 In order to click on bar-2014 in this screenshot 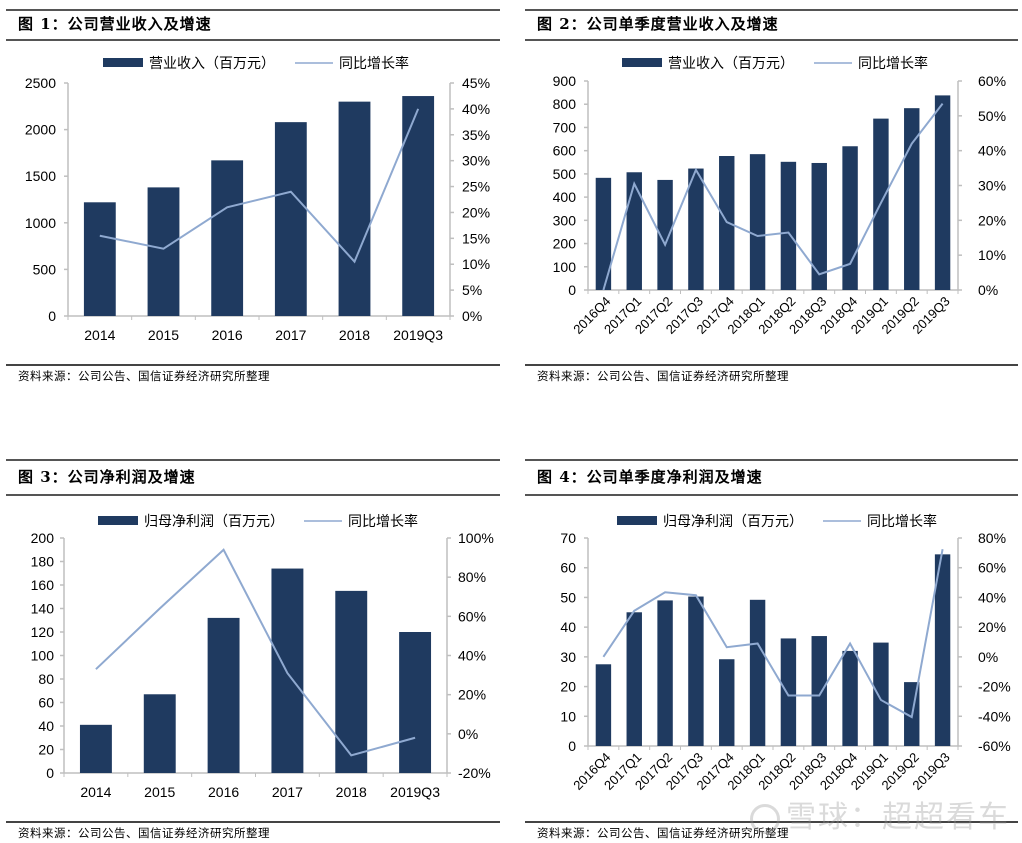, I will do `click(95, 748)`.